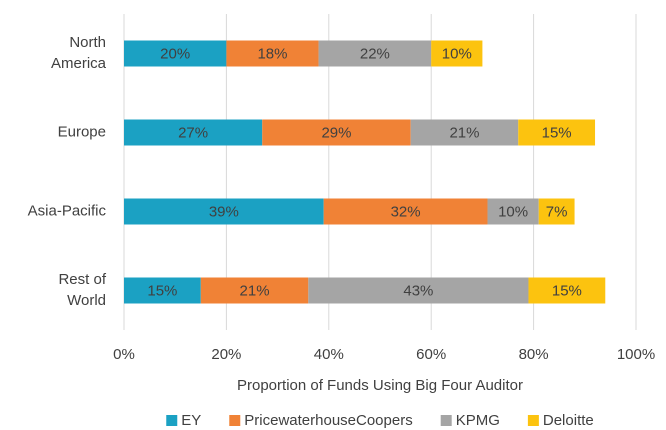 This screenshot has height=430, width=666. Describe the element at coordinates (534, 354) in the screenshot. I see `x-tick-label: 80%` at that location.